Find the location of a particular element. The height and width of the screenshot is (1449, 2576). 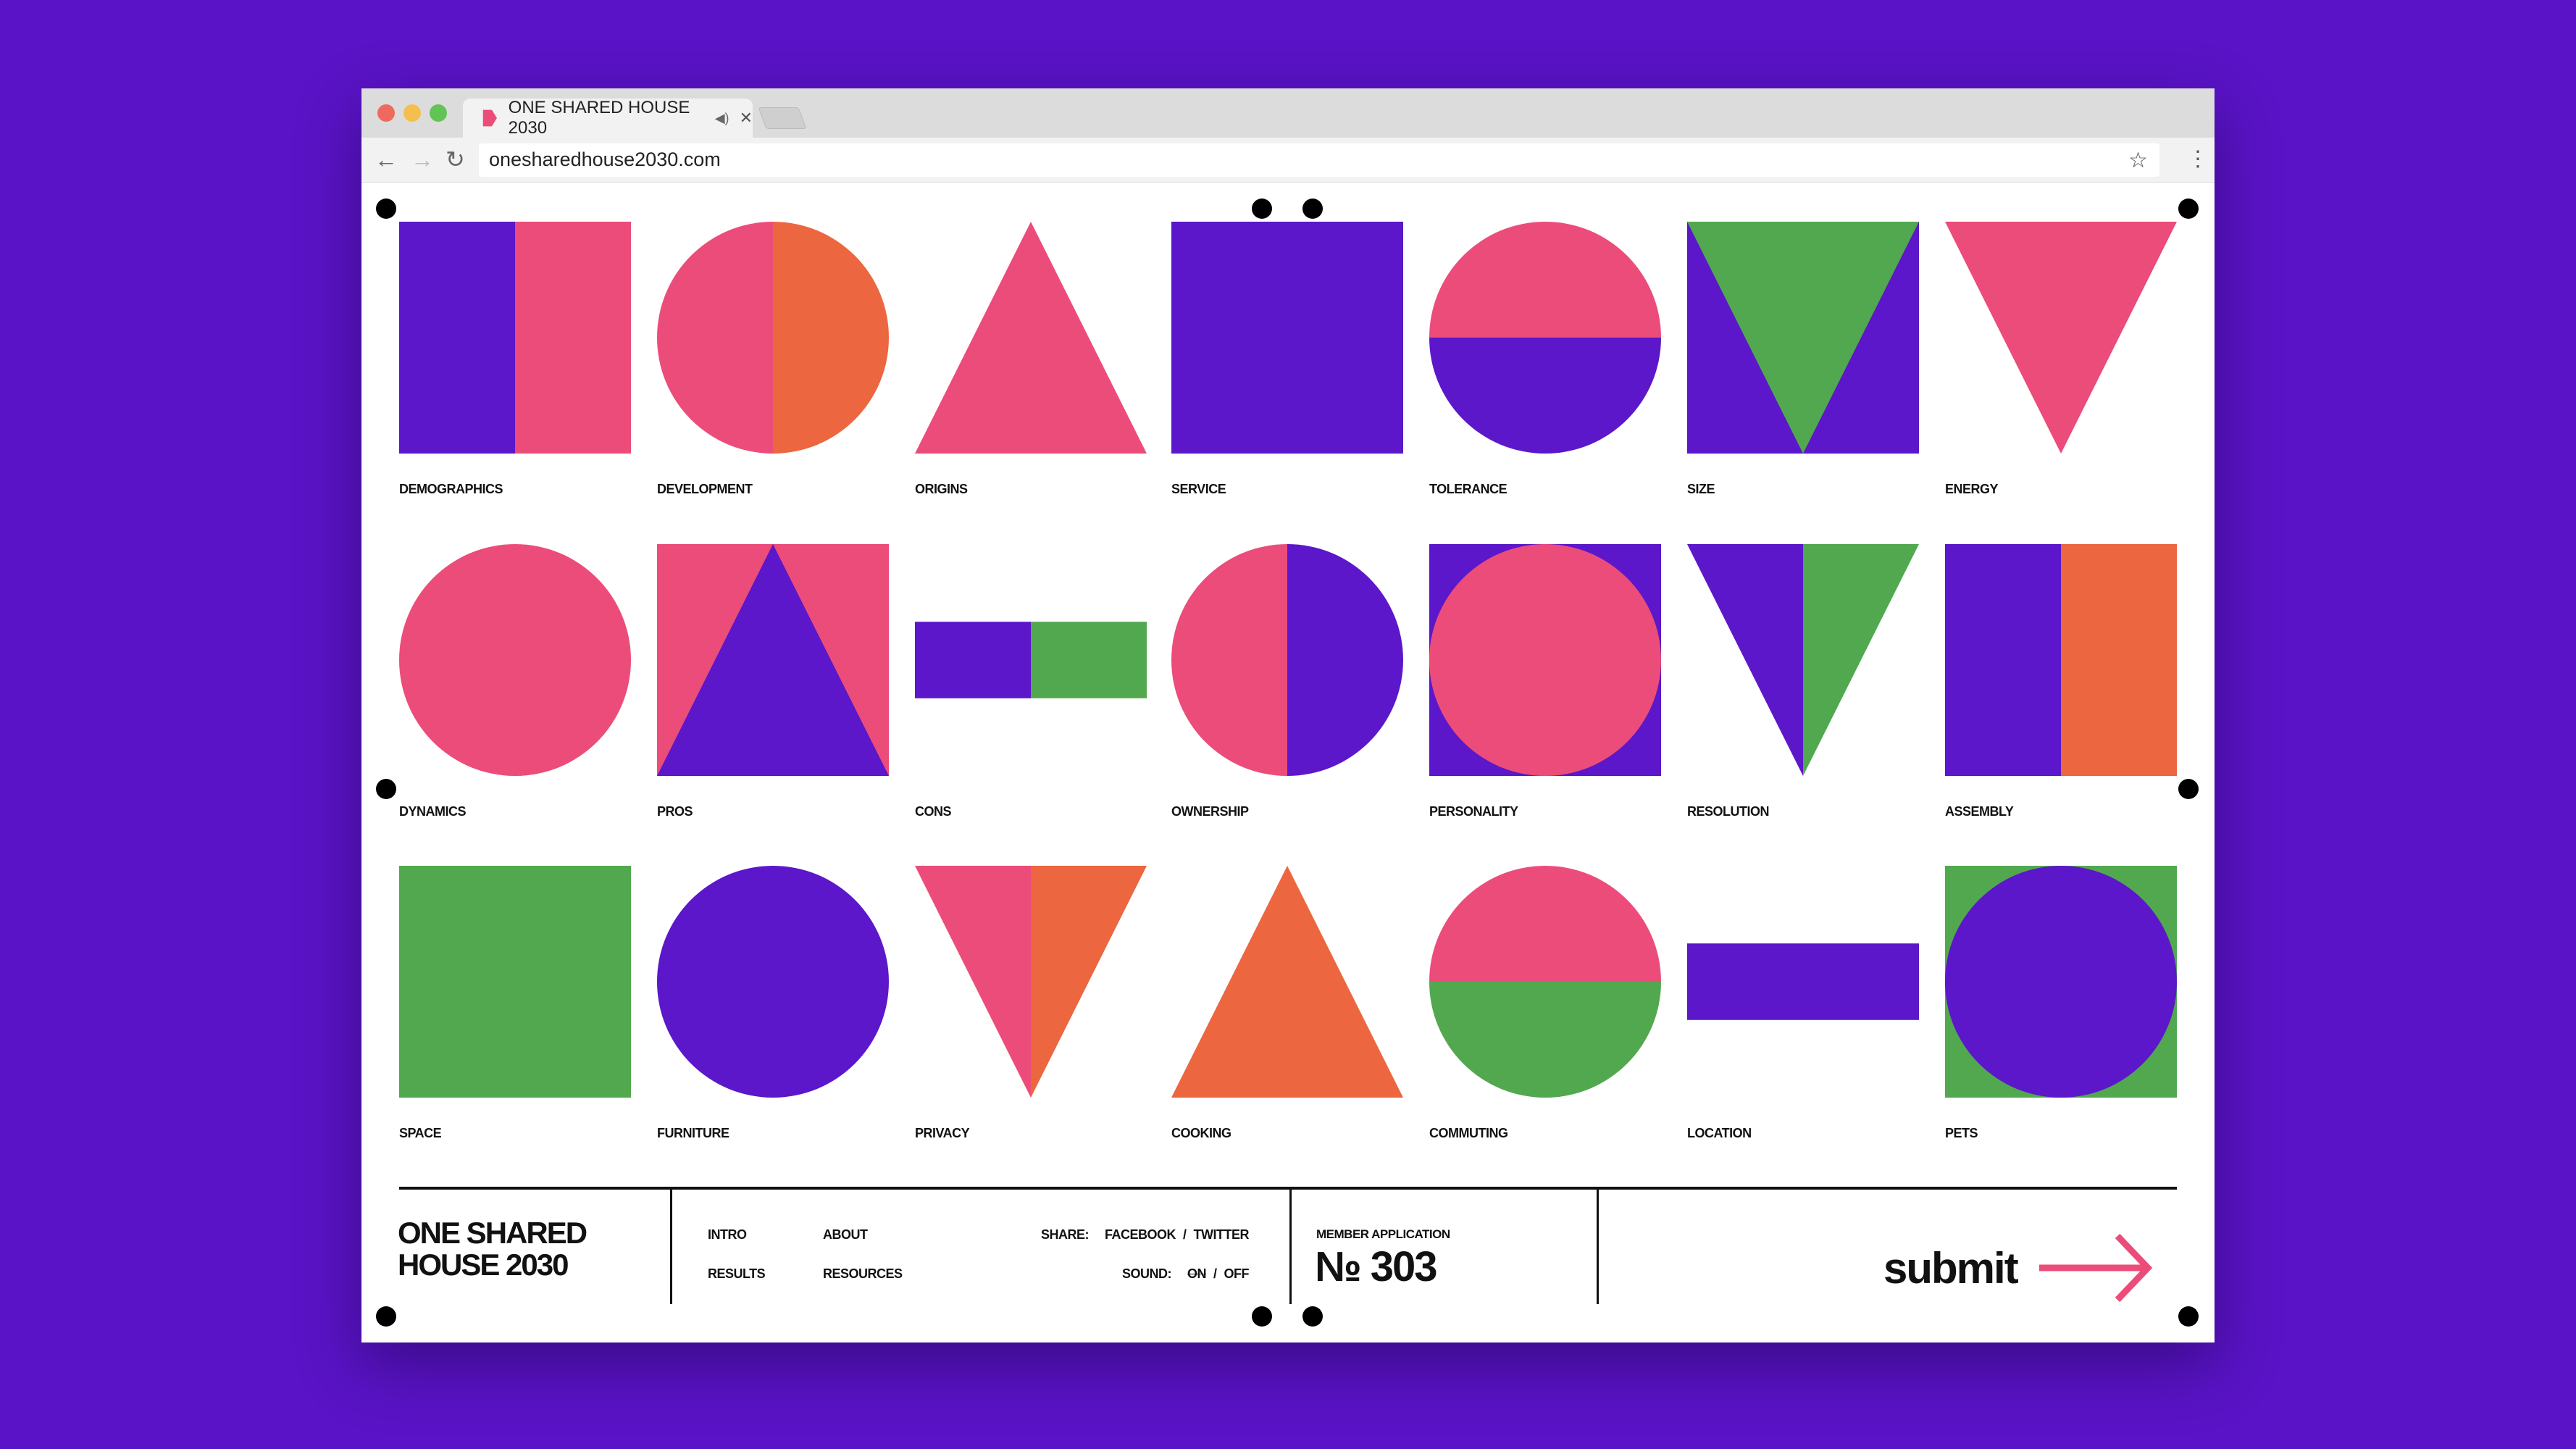

shape-cons is located at coordinates (1031, 660).